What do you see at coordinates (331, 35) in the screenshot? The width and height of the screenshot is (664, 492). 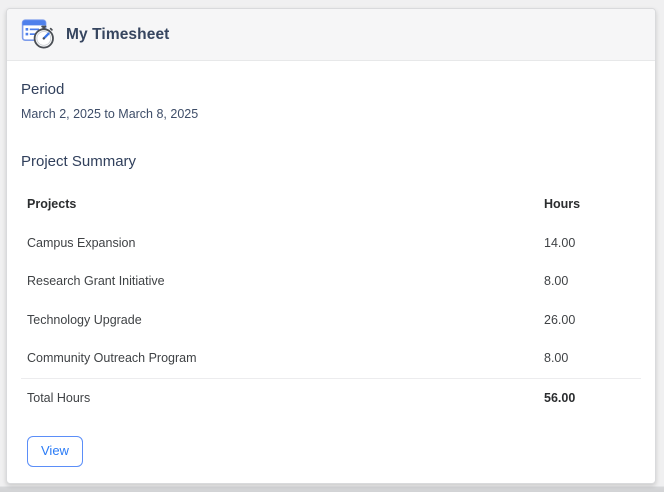 I see `card-header: My Timesheet` at bounding box center [331, 35].